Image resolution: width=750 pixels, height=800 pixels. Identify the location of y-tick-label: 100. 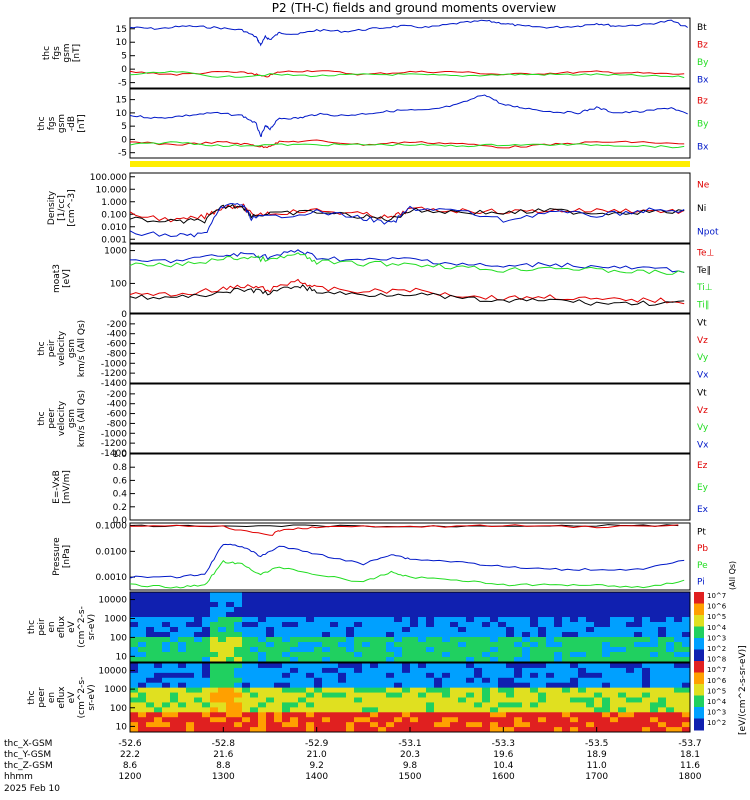
(118, 284).